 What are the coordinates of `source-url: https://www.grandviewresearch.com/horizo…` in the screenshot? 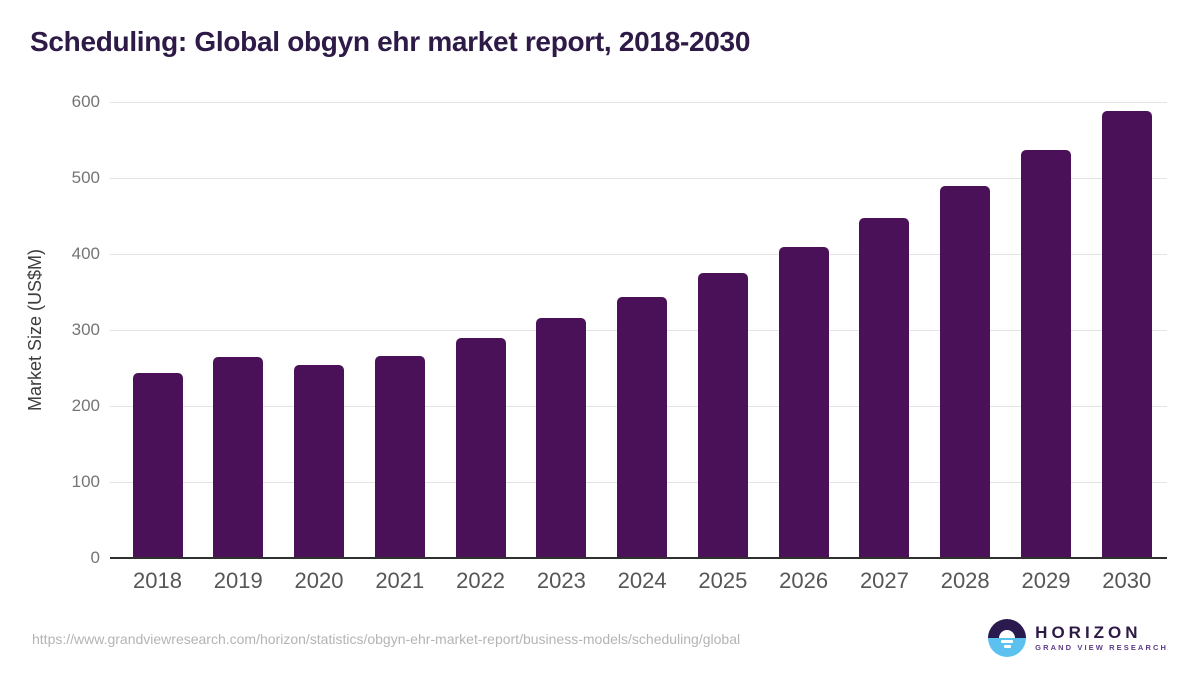 It's located at (386, 639).